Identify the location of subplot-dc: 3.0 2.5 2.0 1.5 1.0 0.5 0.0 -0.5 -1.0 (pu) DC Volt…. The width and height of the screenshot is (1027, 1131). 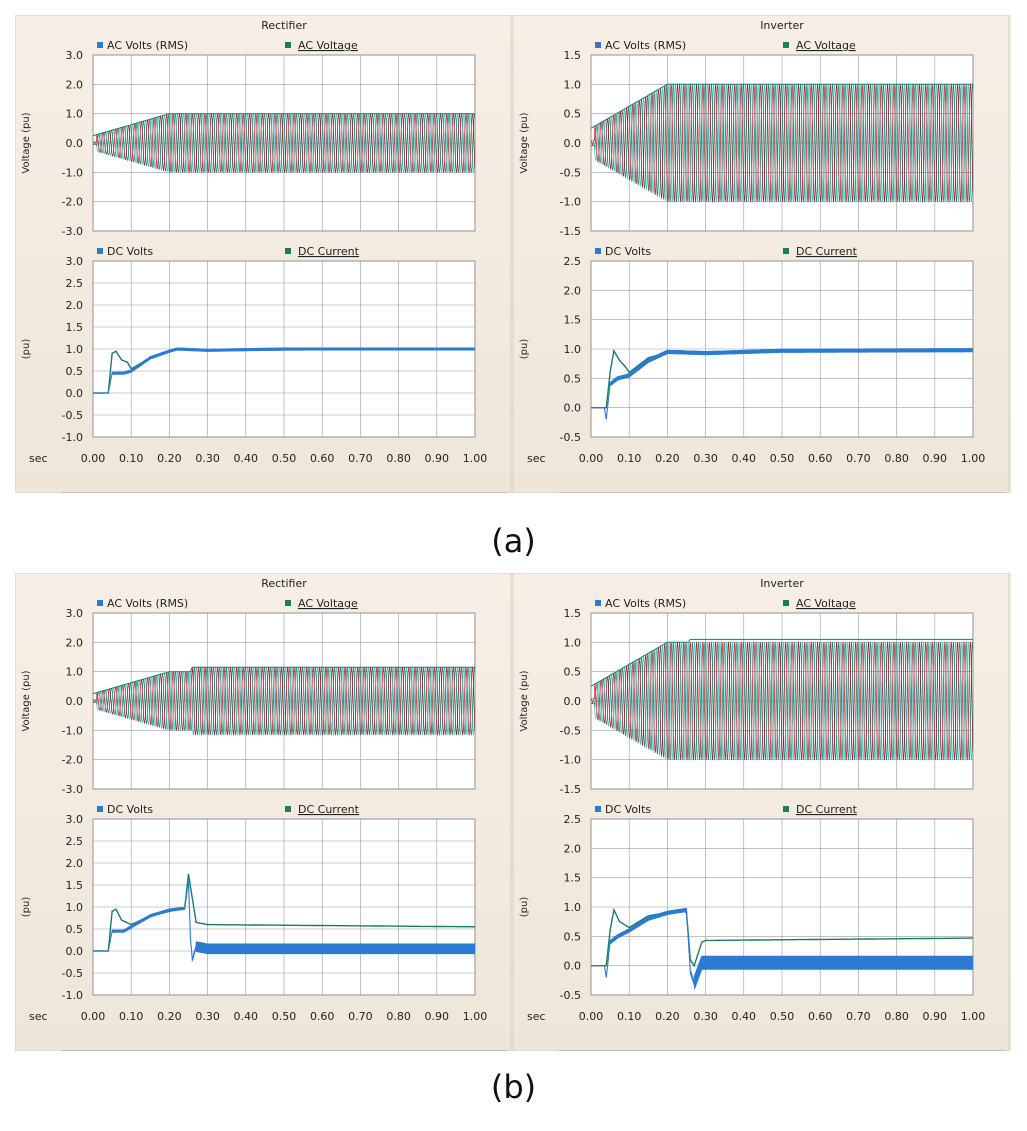
(248, 344).